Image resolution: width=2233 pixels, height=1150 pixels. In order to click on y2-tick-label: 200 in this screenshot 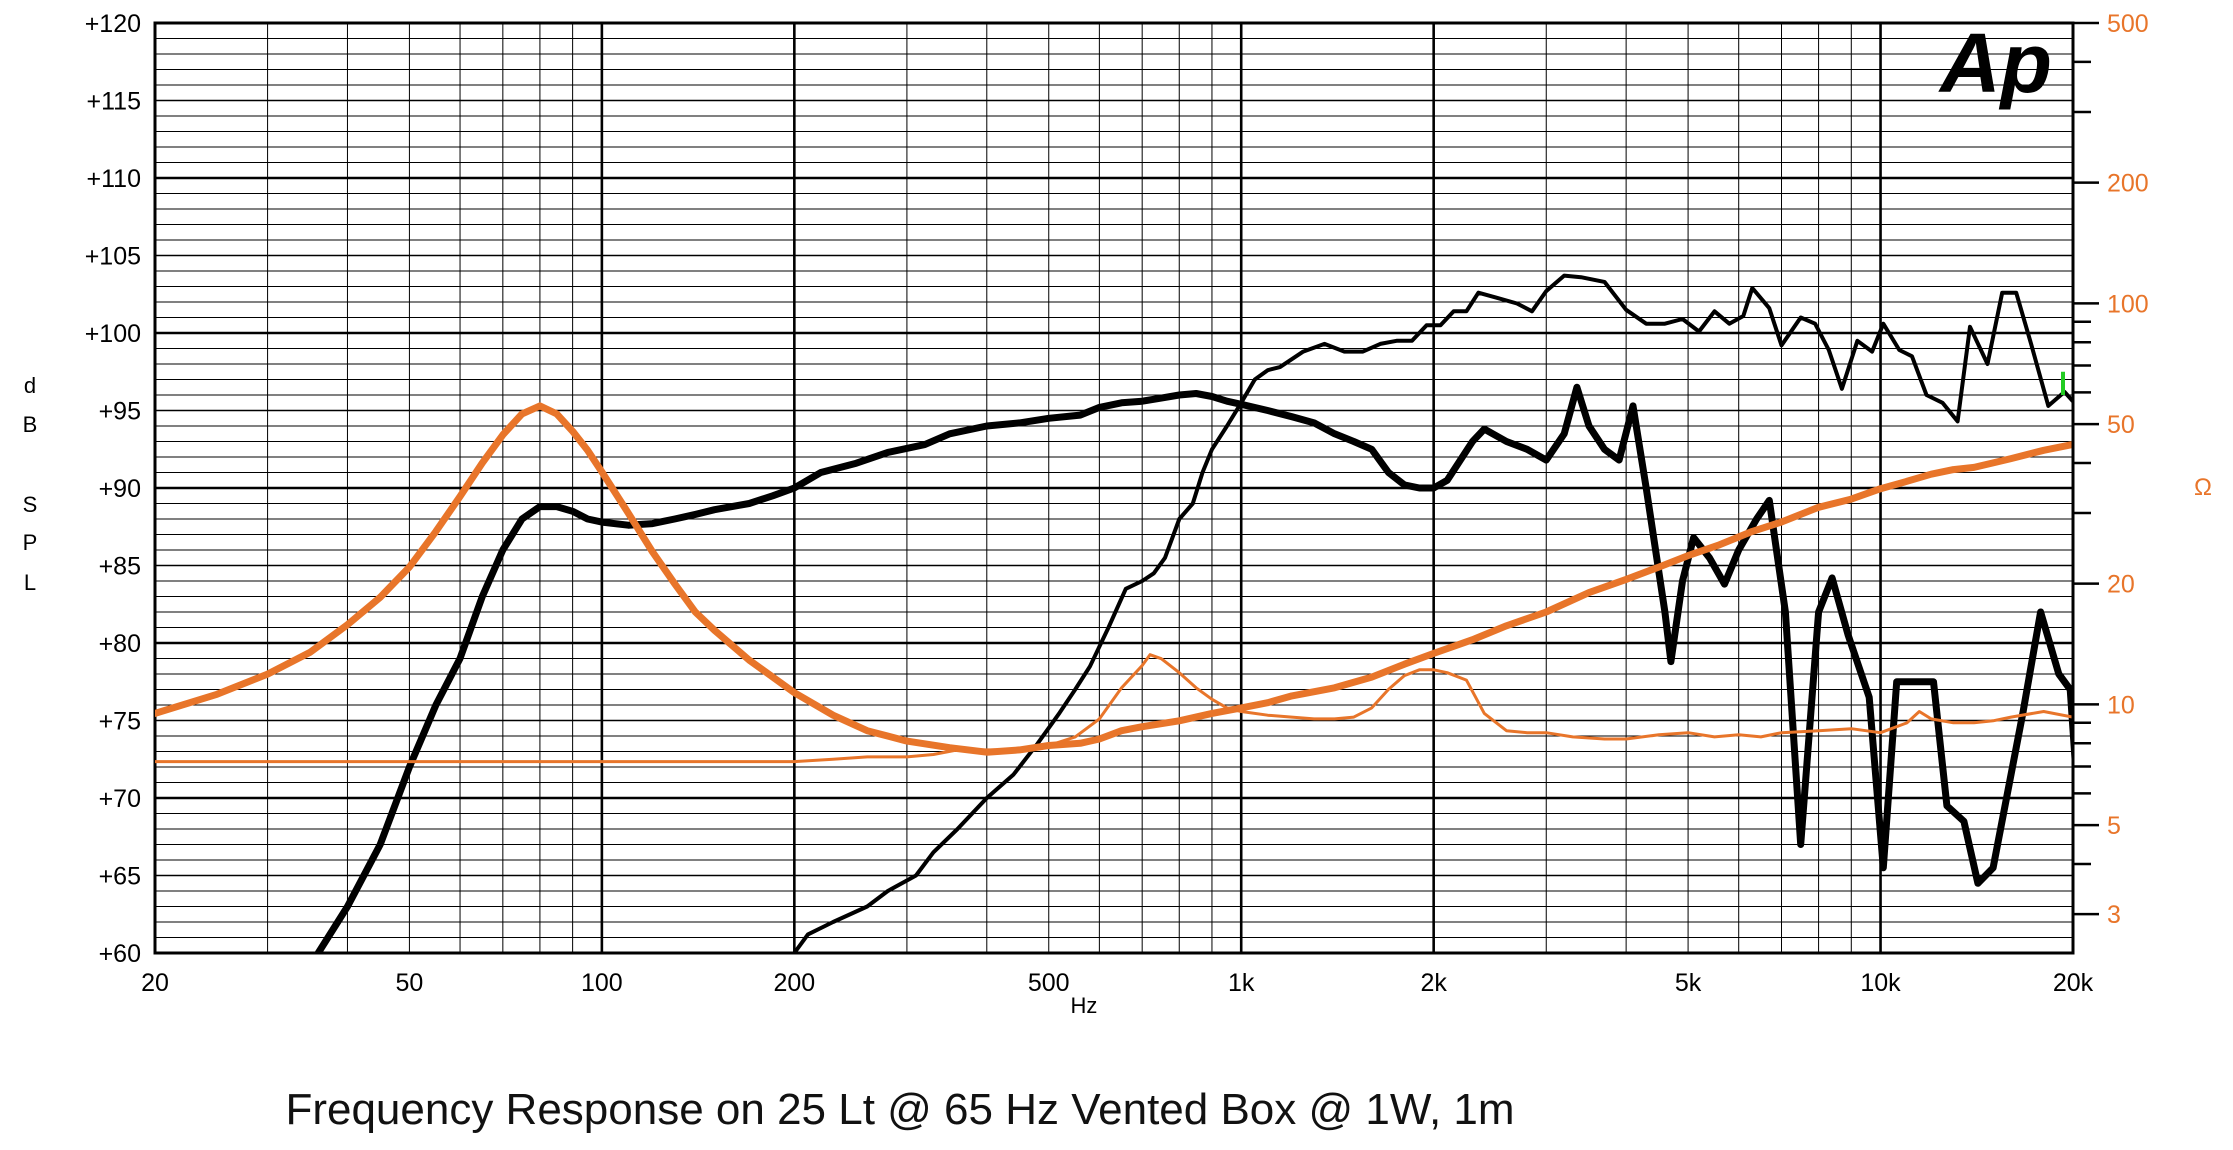, I will do `click(2128, 184)`.